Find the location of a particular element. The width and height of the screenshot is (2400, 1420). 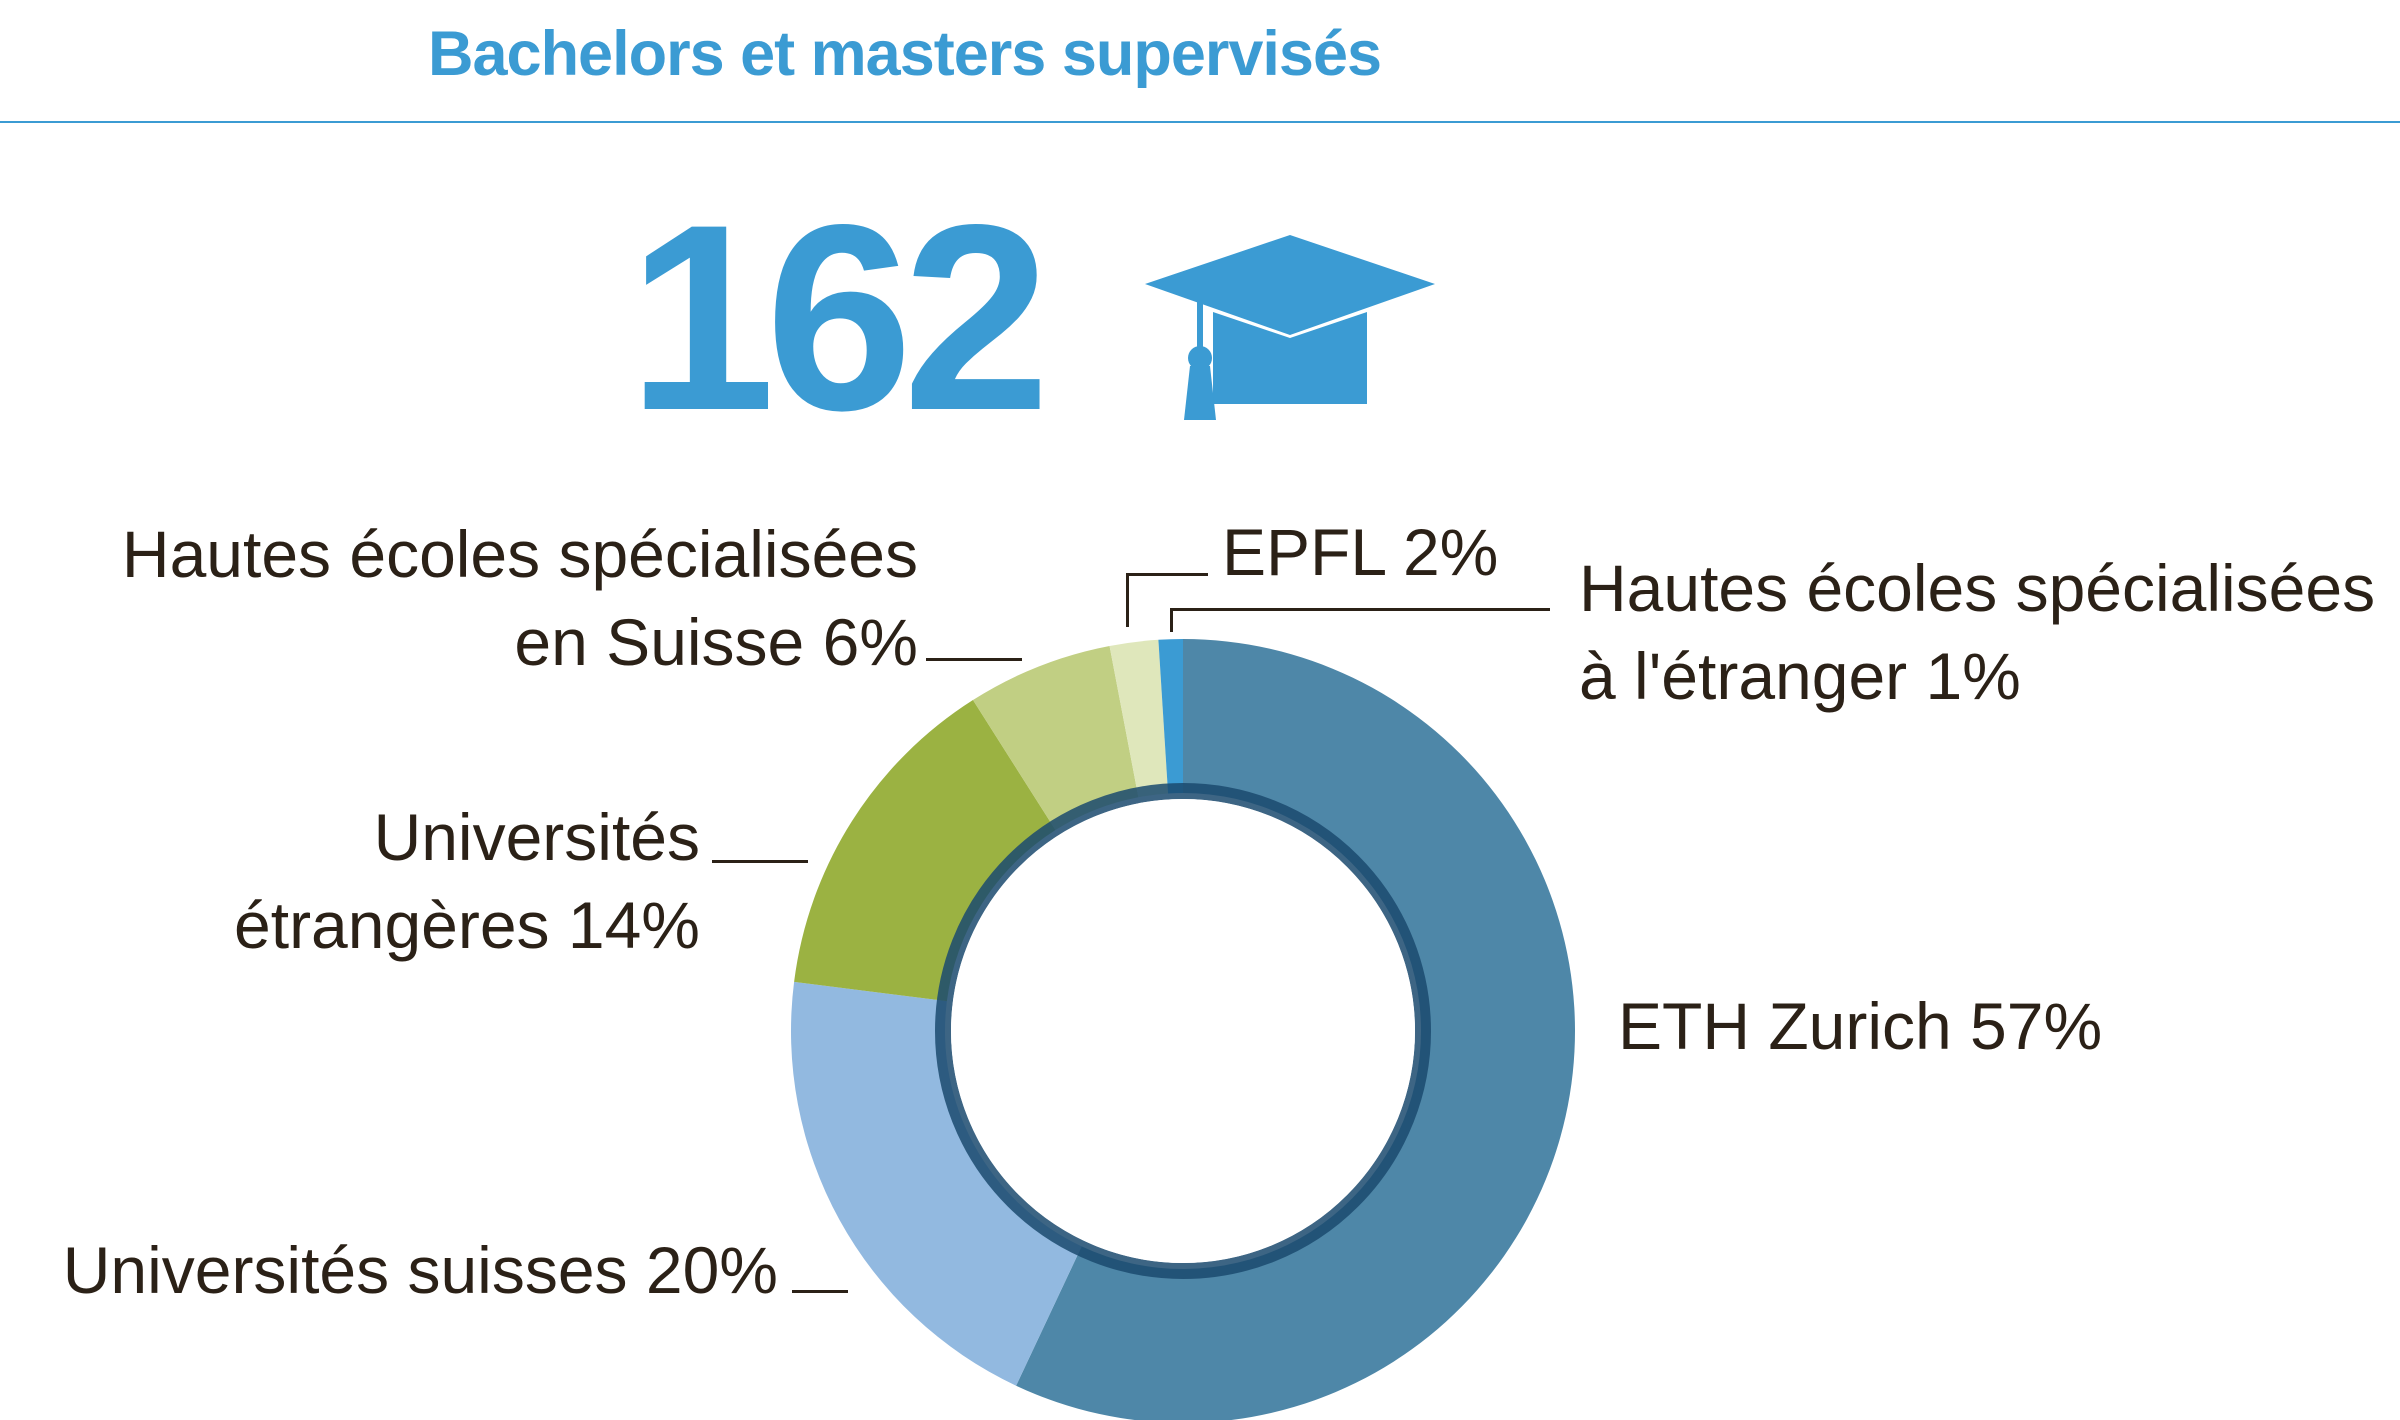

slice-eth-zurich is located at coordinates (1295, 1029).